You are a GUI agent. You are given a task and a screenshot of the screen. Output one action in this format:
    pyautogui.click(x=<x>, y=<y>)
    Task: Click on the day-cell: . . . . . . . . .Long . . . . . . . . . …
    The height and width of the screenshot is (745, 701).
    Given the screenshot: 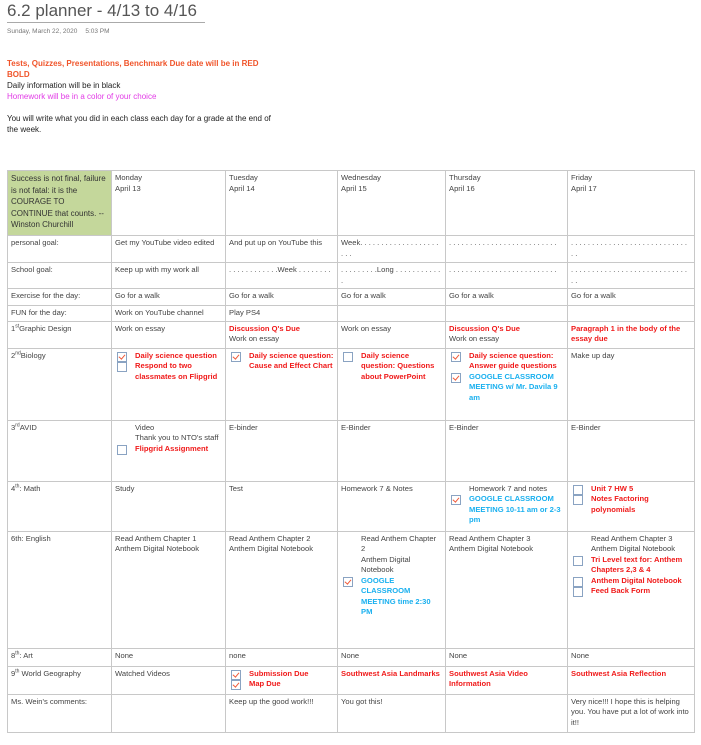 What is the action you would take?
    pyautogui.click(x=391, y=275)
    